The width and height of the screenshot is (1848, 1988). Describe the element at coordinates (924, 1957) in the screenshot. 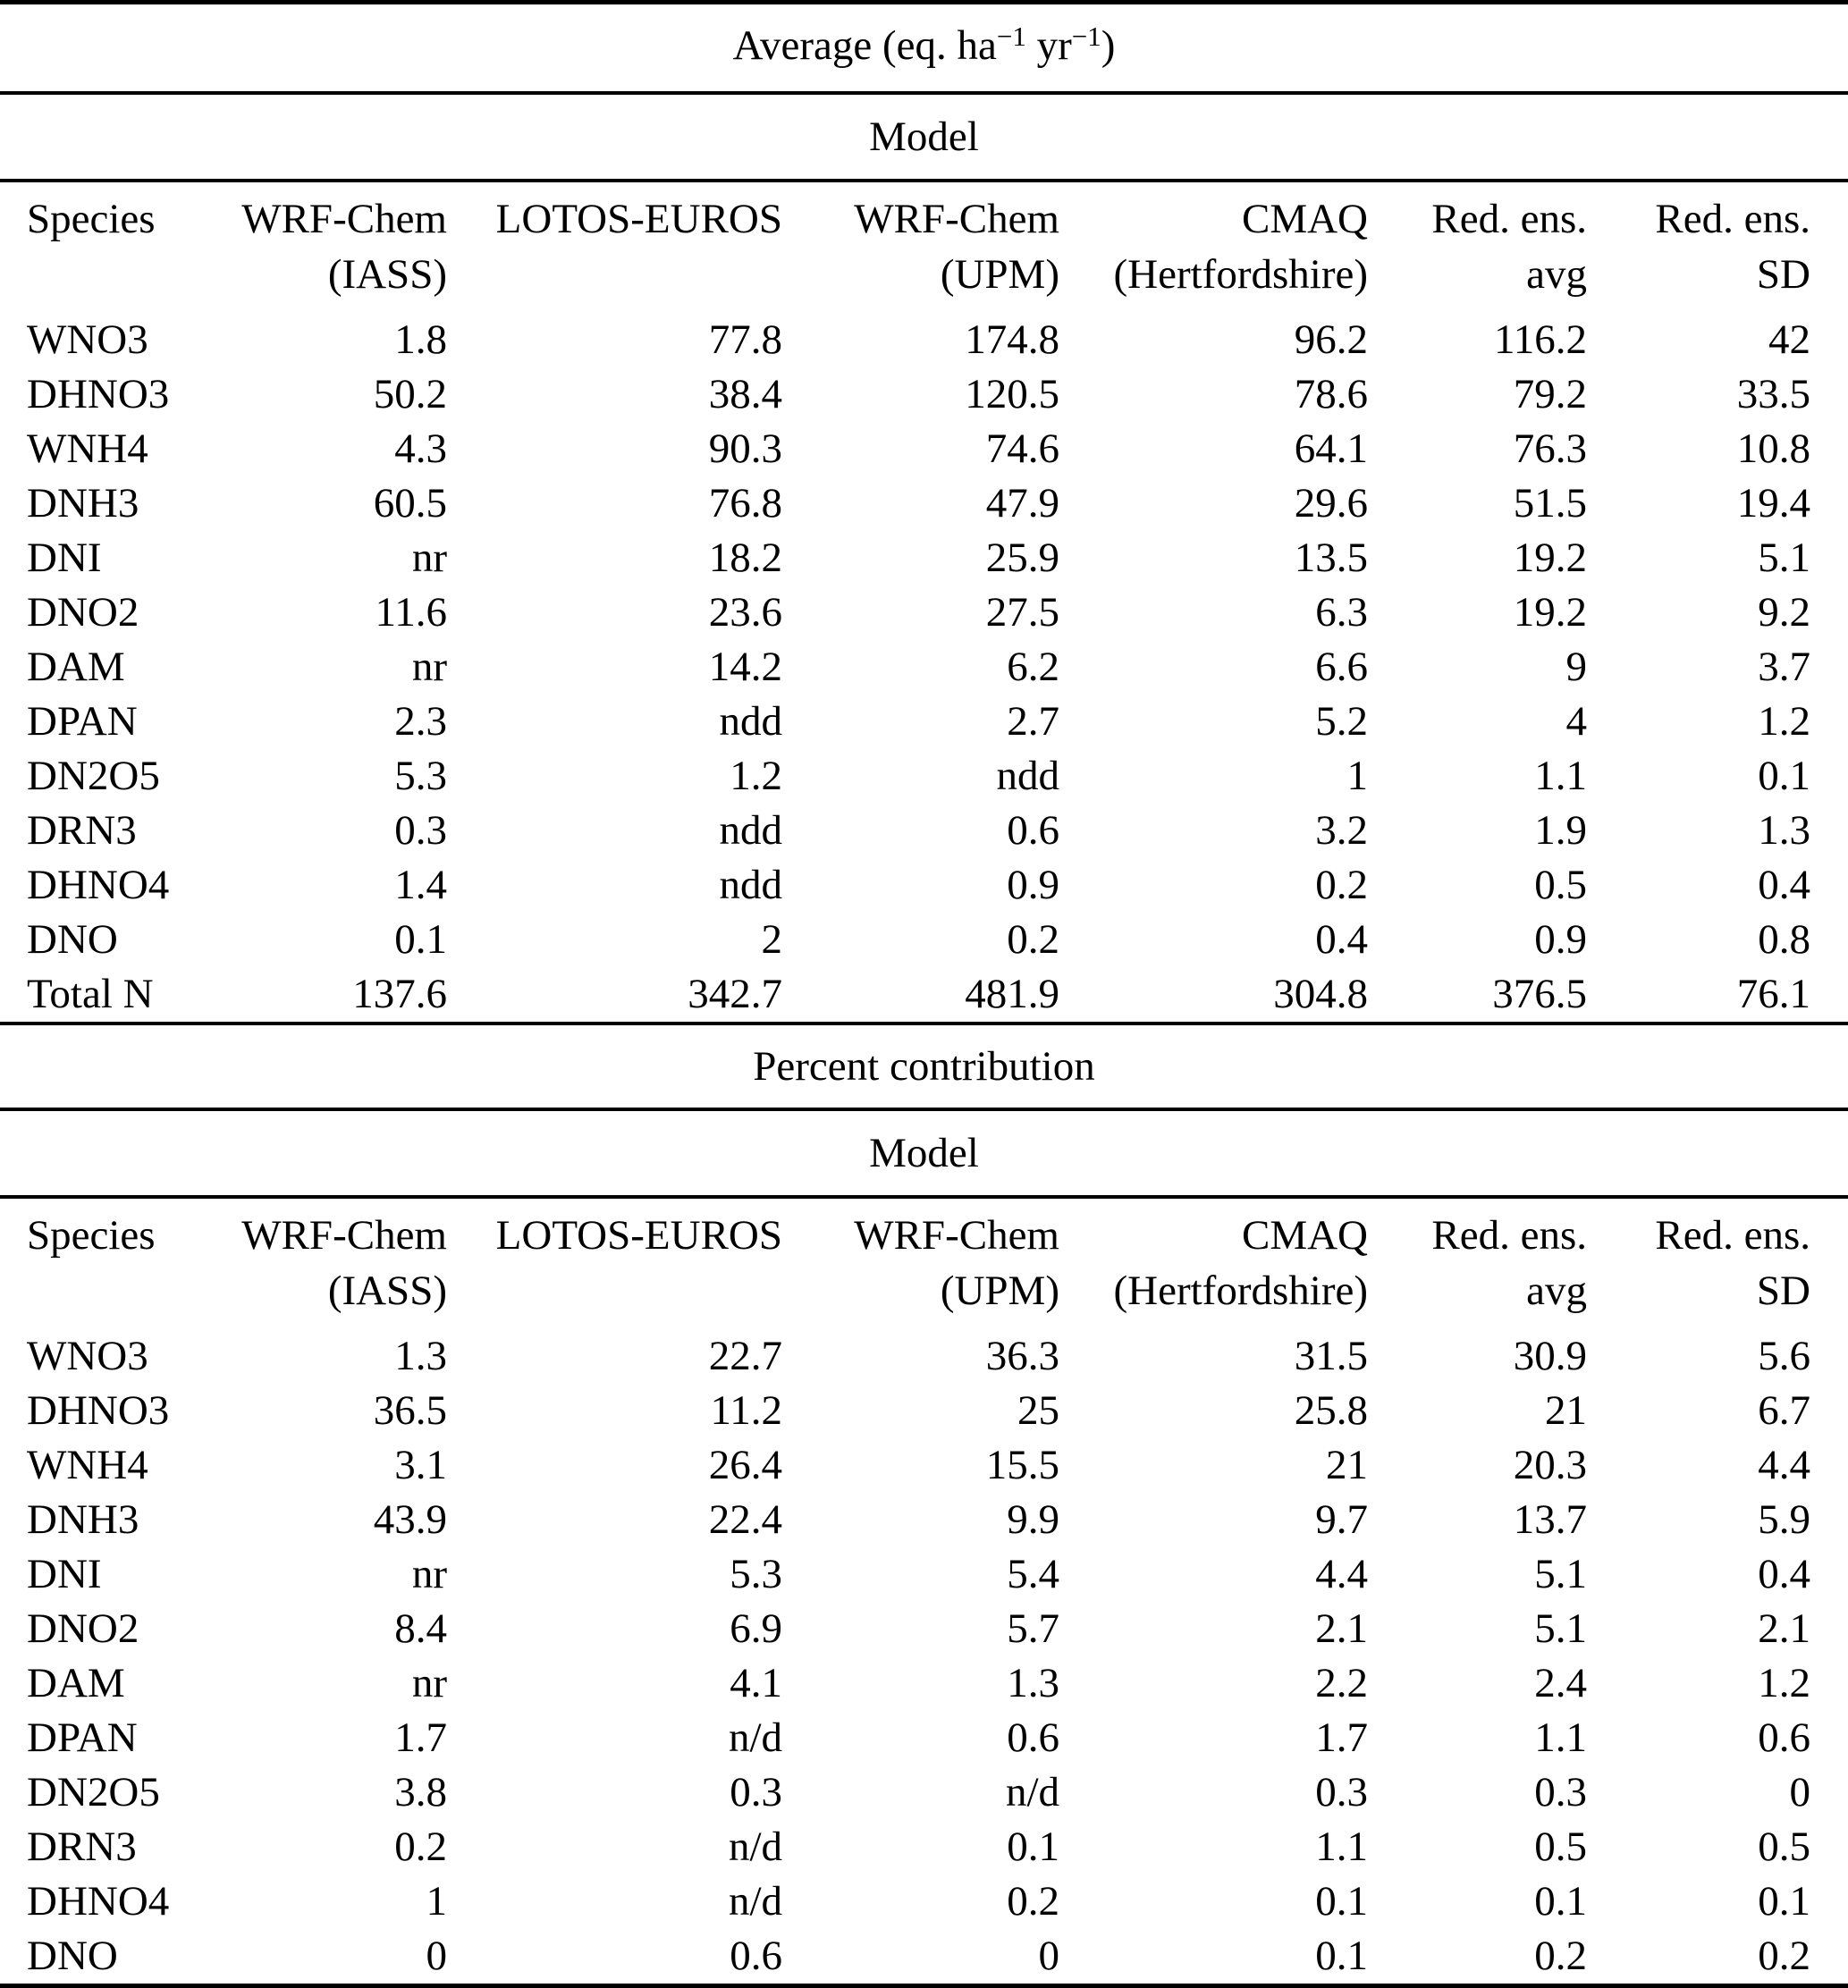

I see `table-row: DNO 0 0.6 0 0.1 0.2 0.2` at that location.